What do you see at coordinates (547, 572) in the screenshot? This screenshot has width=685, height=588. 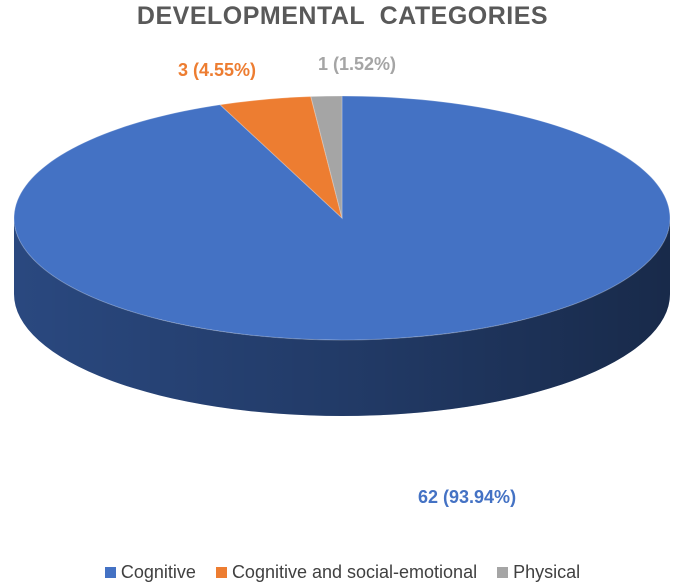 I see `legend-label-physical: Physical` at bounding box center [547, 572].